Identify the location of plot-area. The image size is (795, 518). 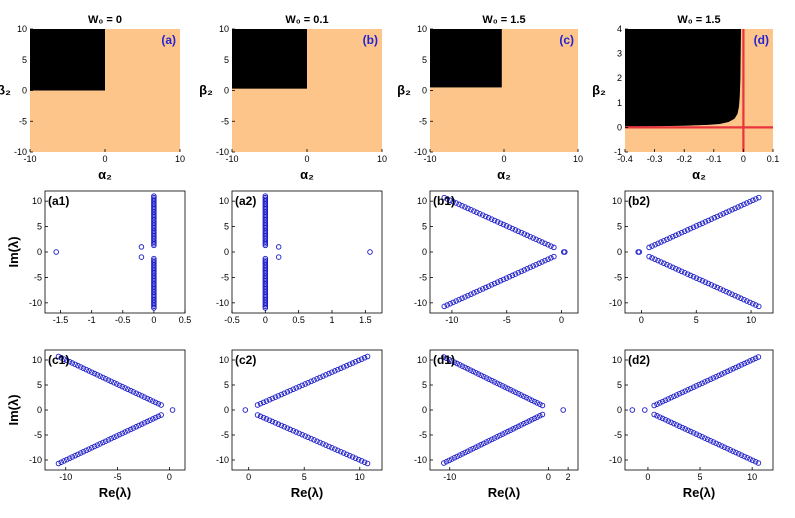
(504, 252).